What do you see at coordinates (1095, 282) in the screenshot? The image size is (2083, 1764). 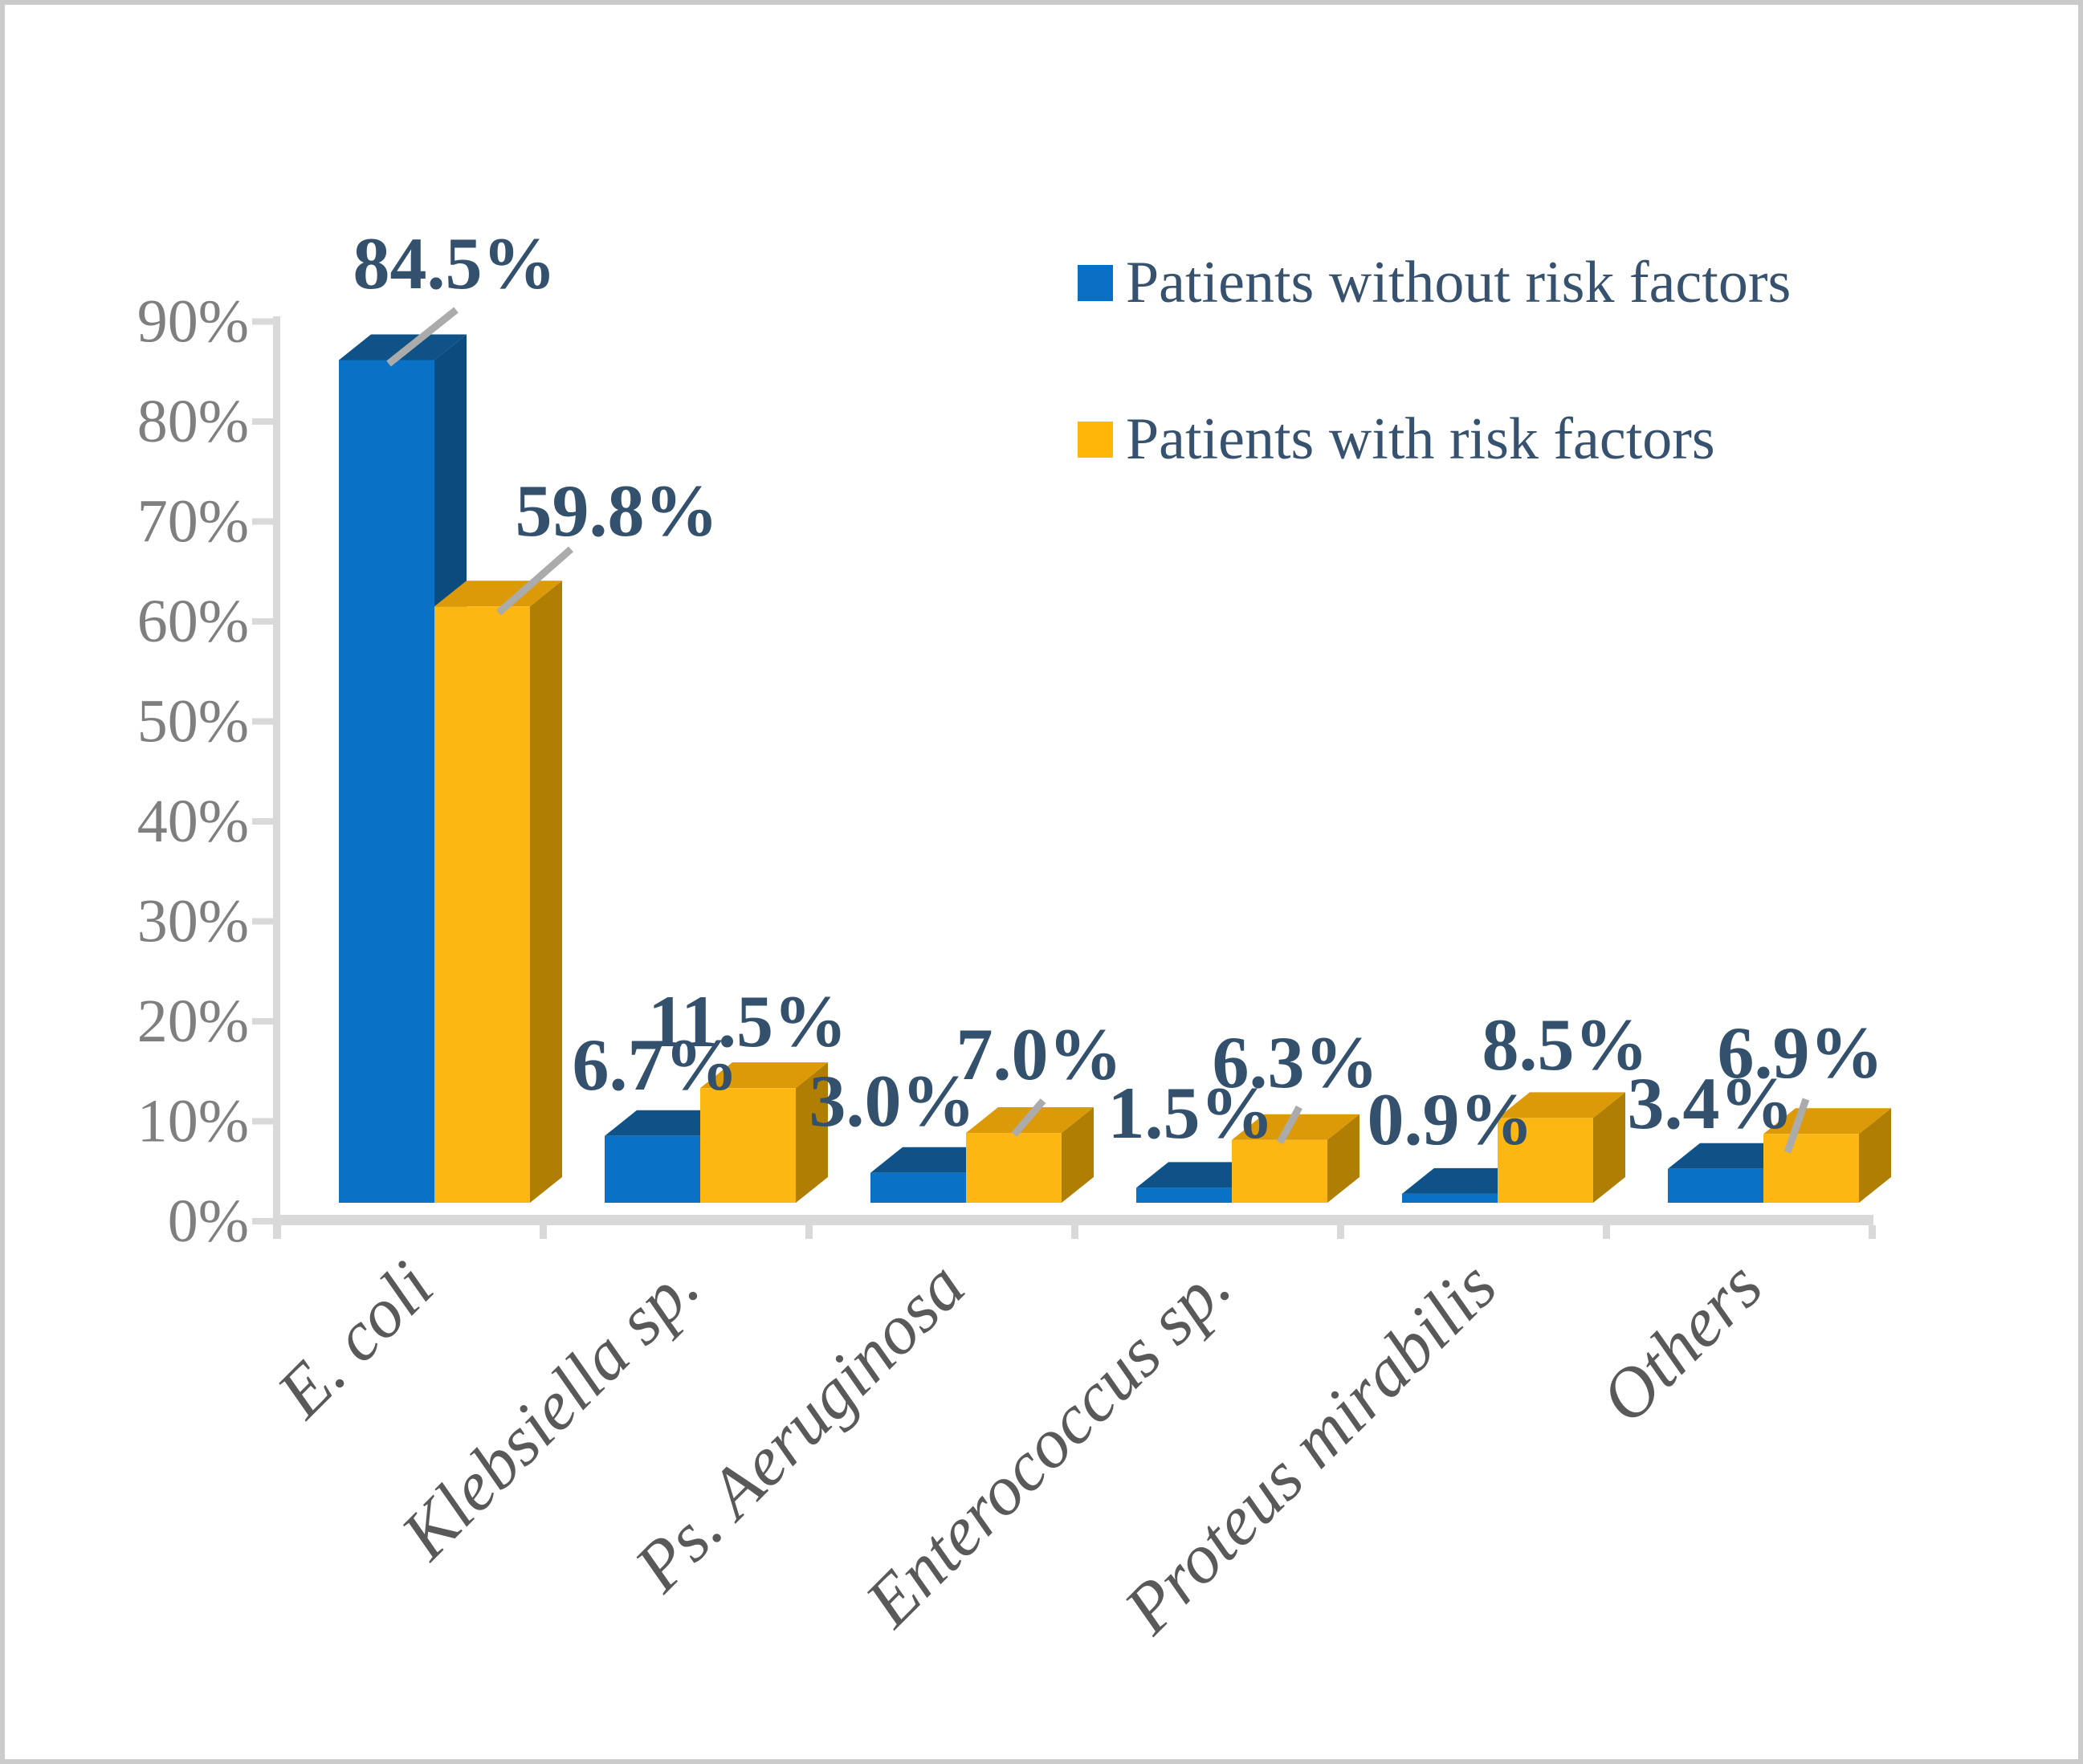 I see `legend-swatch-without-risk-factors` at bounding box center [1095, 282].